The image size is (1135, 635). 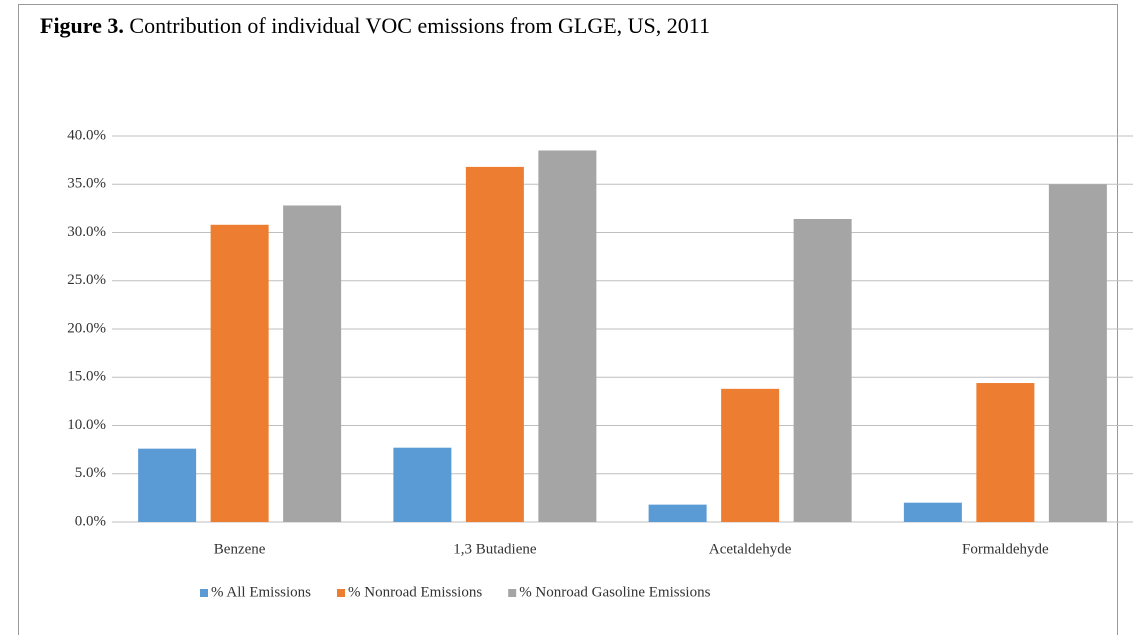 What do you see at coordinates (614, 592) in the screenshot?
I see `legend-label: % Nonroad Gasoline Emissions` at bounding box center [614, 592].